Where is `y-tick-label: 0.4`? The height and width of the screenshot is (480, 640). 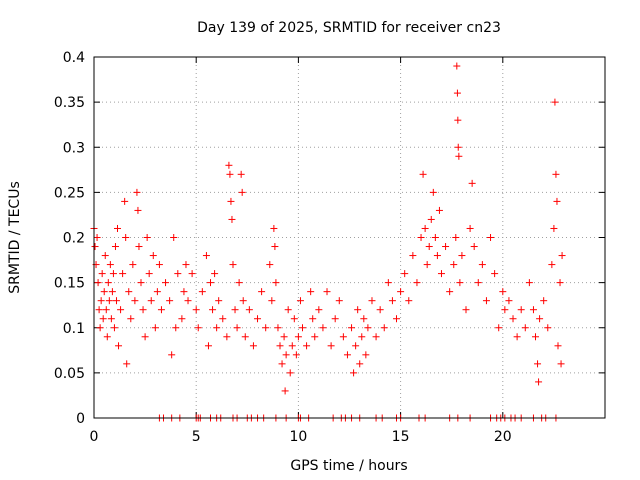
y-tick-label: 0.4 is located at coordinates (74, 58).